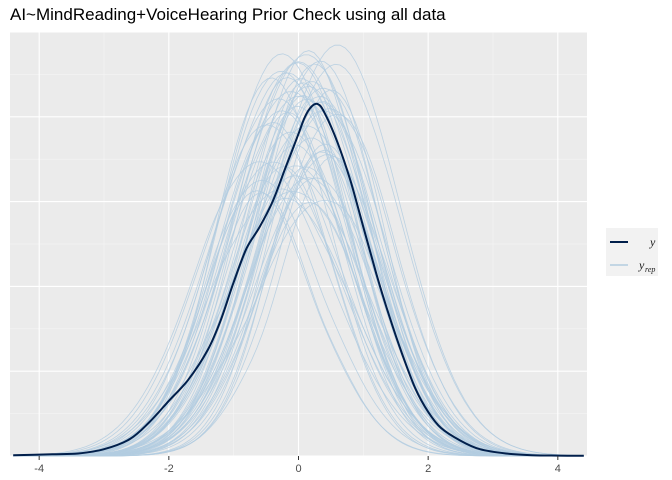  Describe the element at coordinates (298, 469) in the screenshot. I see `x-tick-label: 0` at that location.